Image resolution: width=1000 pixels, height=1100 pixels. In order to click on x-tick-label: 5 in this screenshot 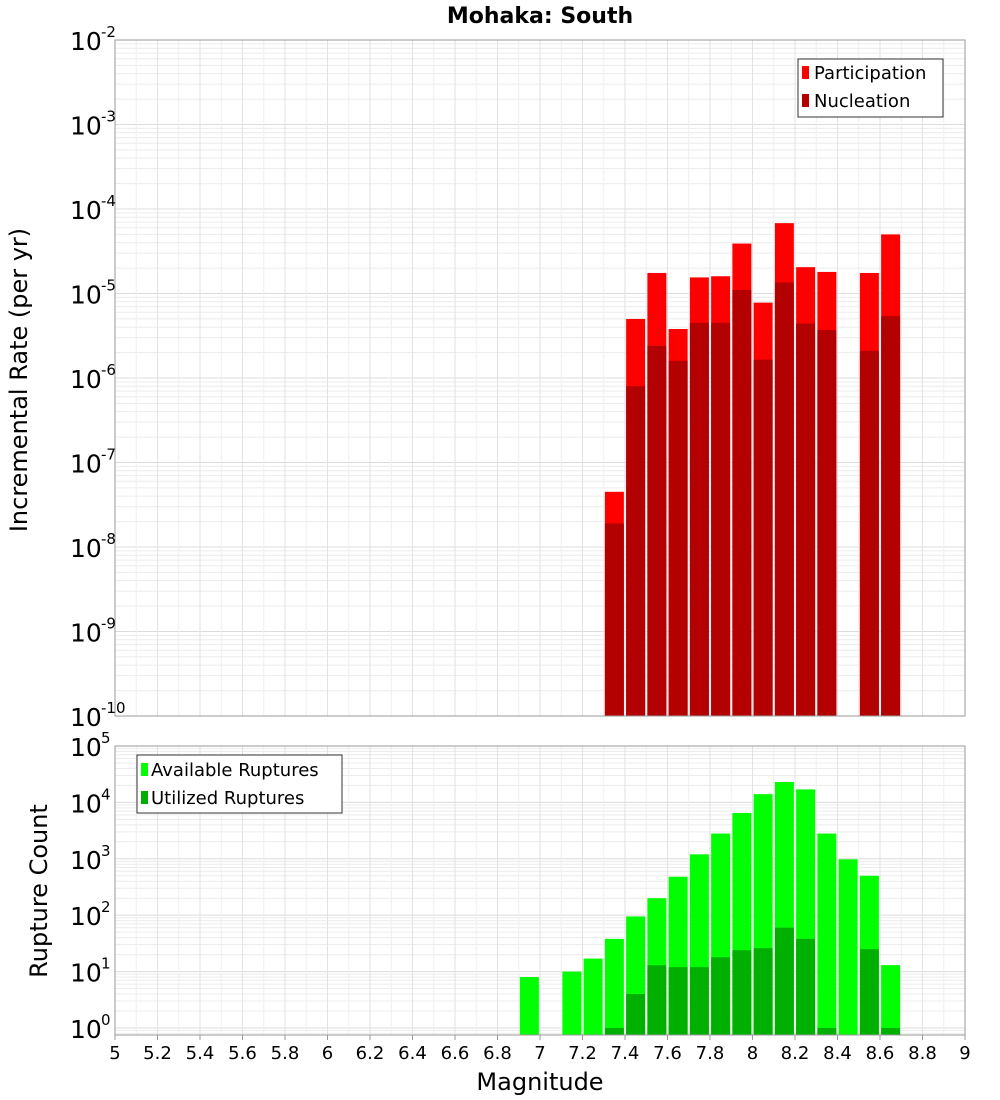, I will do `click(114, 1053)`.